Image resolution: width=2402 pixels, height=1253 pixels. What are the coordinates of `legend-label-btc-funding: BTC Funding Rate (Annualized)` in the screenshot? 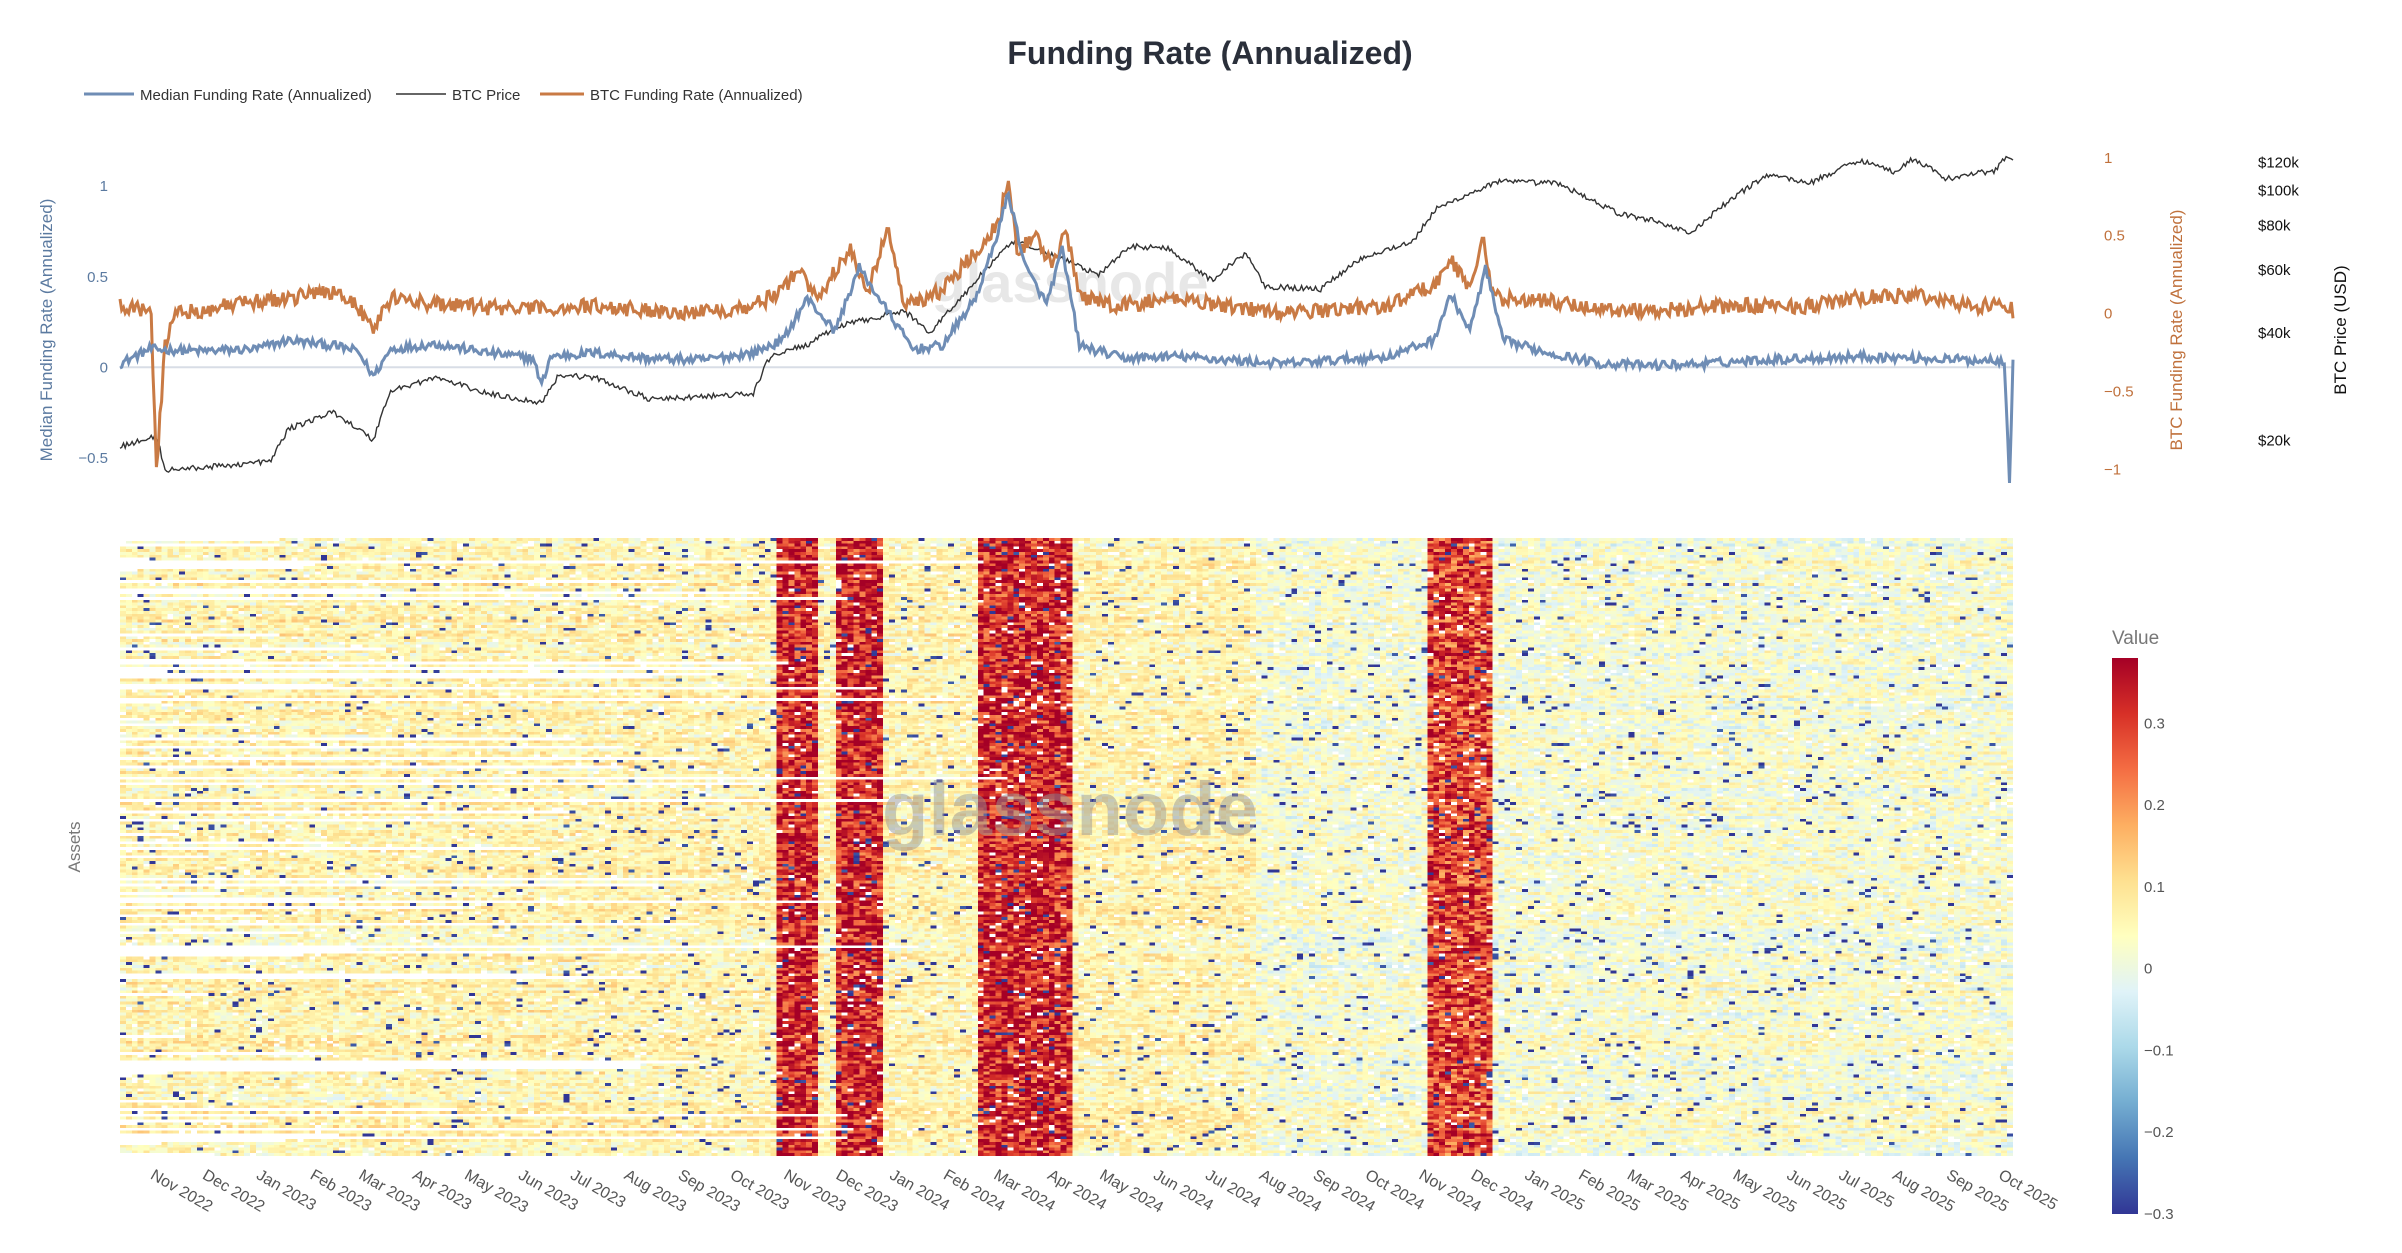 It's located at (696, 95).